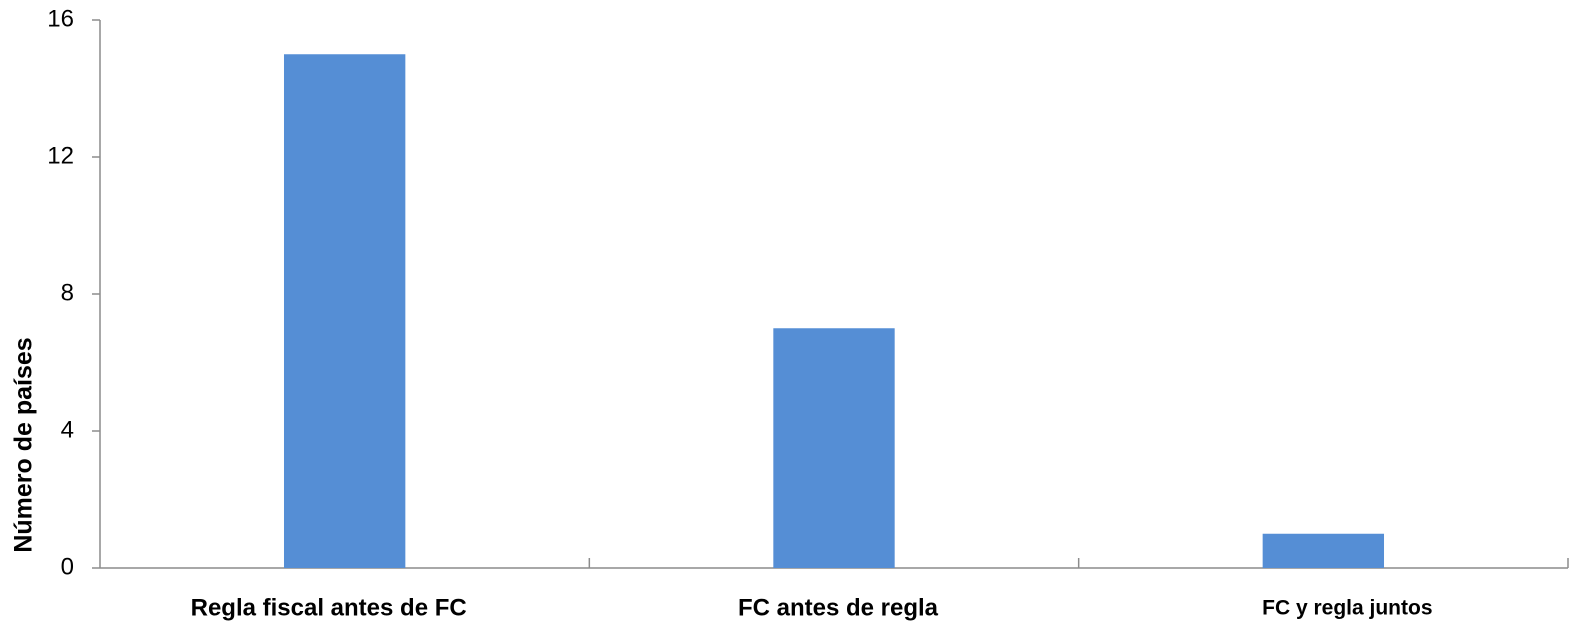 The width and height of the screenshot is (1596, 636). I want to click on y-tick-label: 8, so click(67, 292).